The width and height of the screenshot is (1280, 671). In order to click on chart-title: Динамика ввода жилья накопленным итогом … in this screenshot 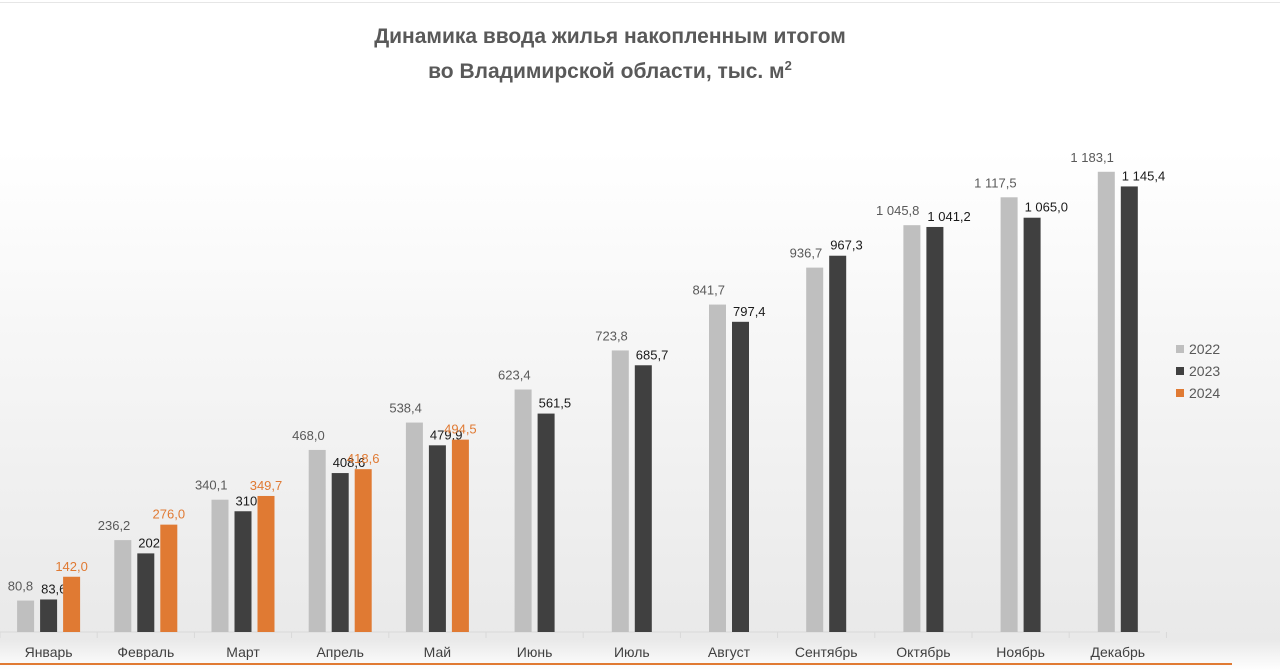, I will do `click(610, 54)`.